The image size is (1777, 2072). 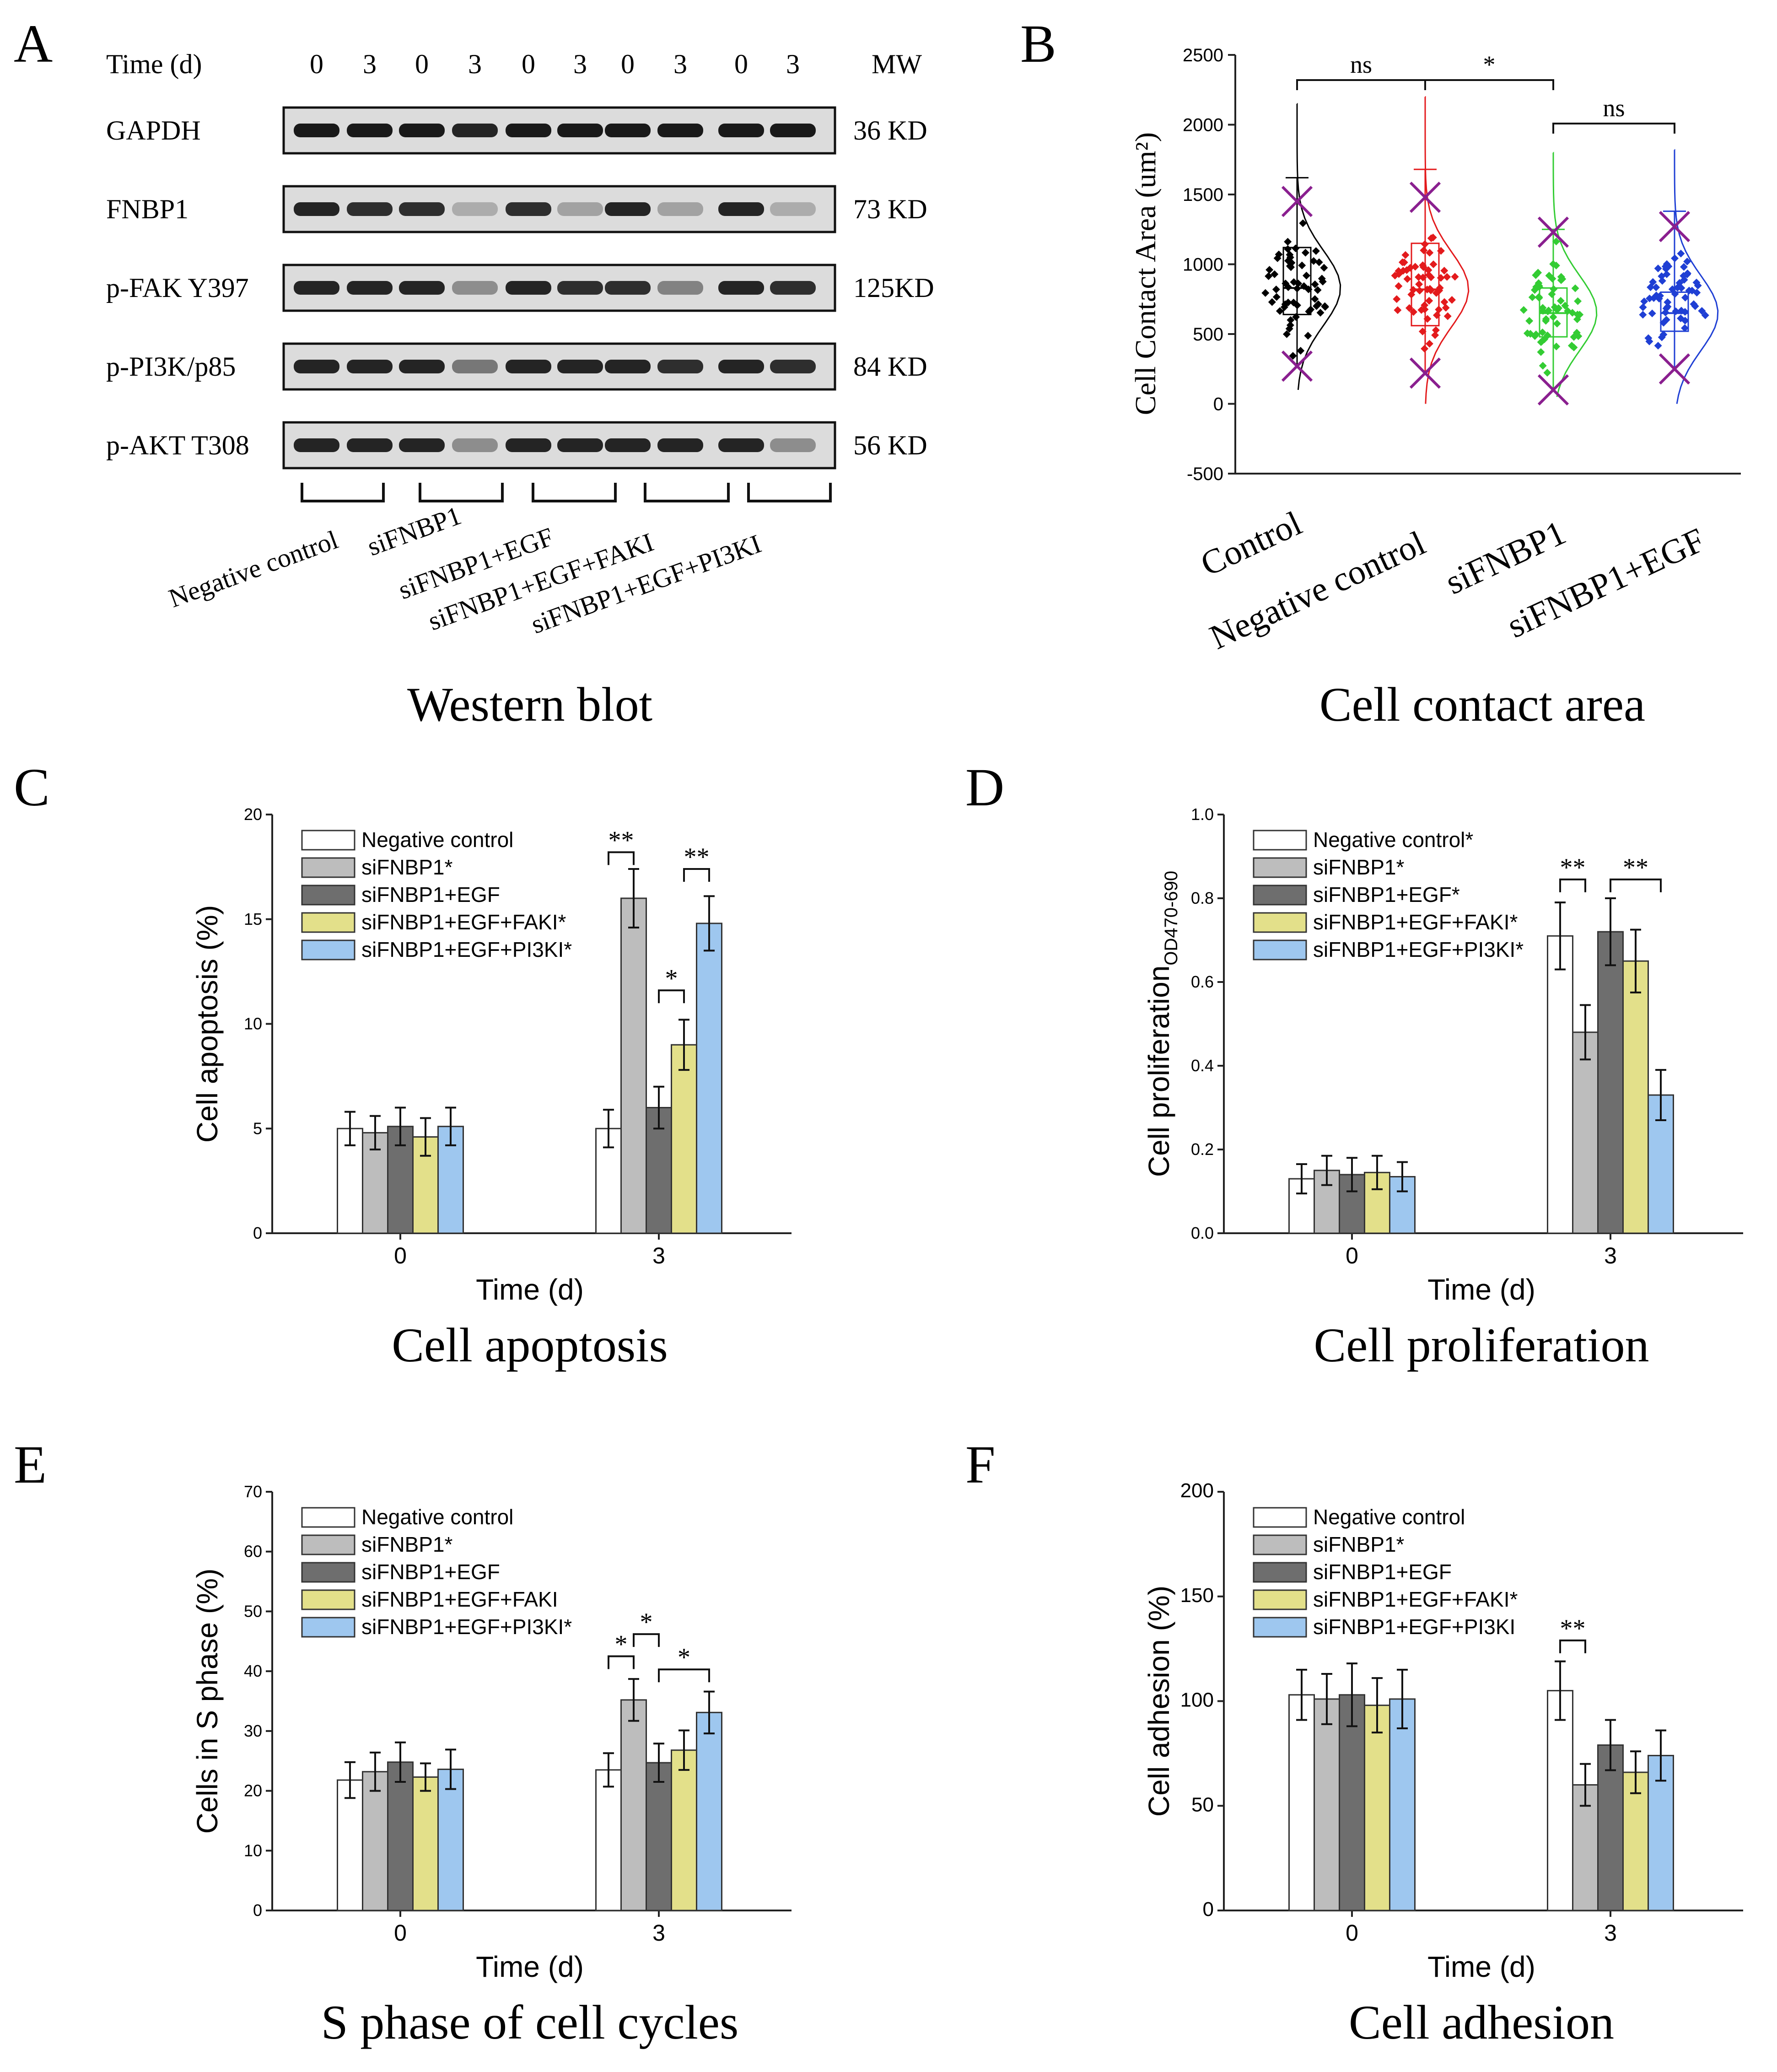 What do you see at coordinates (459, 1599) in the screenshot?
I see `legend-label: siFNBP1+EGF+FAKI` at bounding box center [459, 1599].